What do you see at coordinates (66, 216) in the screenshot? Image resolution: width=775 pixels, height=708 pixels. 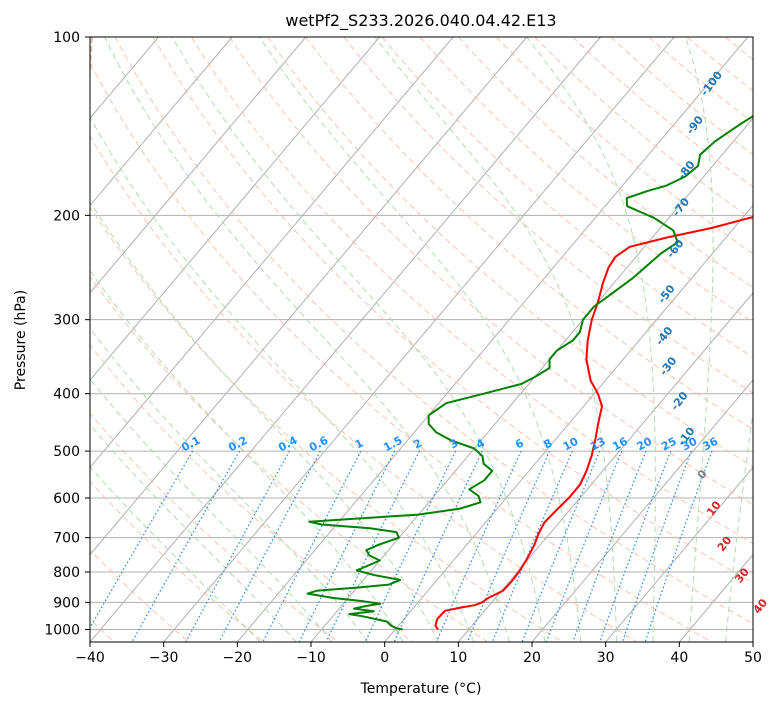 I see `y-tick-label: 200` at bounding box center [66, 216].